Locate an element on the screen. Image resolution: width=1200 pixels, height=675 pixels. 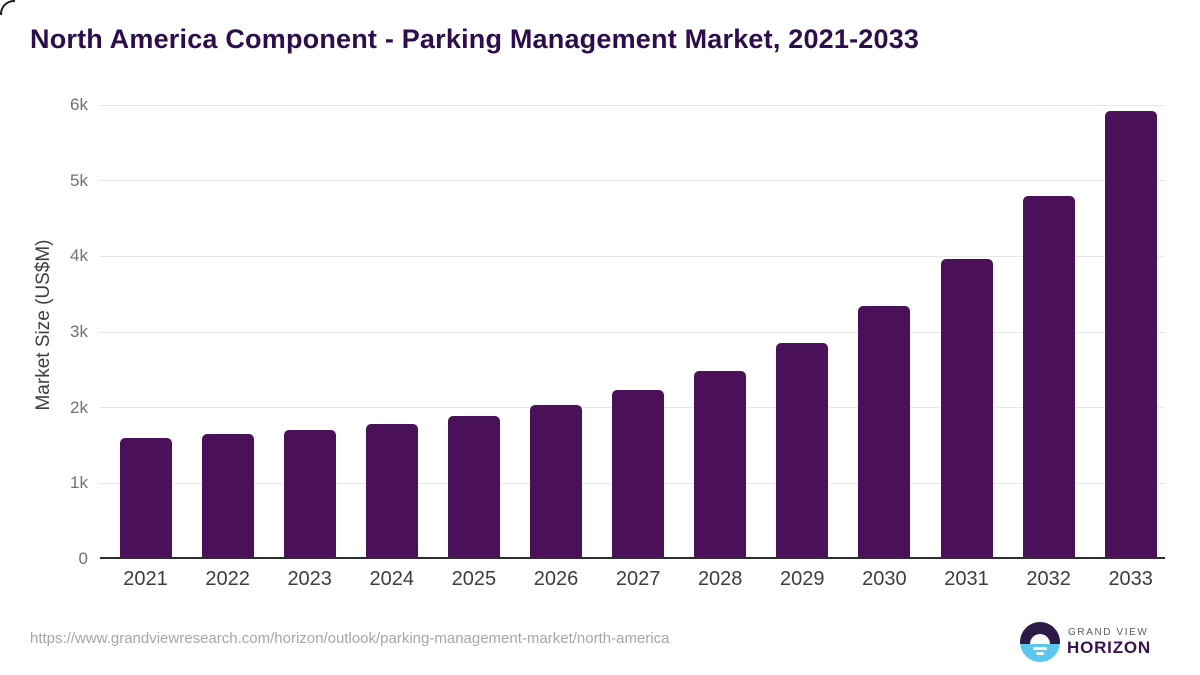
y-tick-label-3k: 3k is located at coordinates (79, 331).